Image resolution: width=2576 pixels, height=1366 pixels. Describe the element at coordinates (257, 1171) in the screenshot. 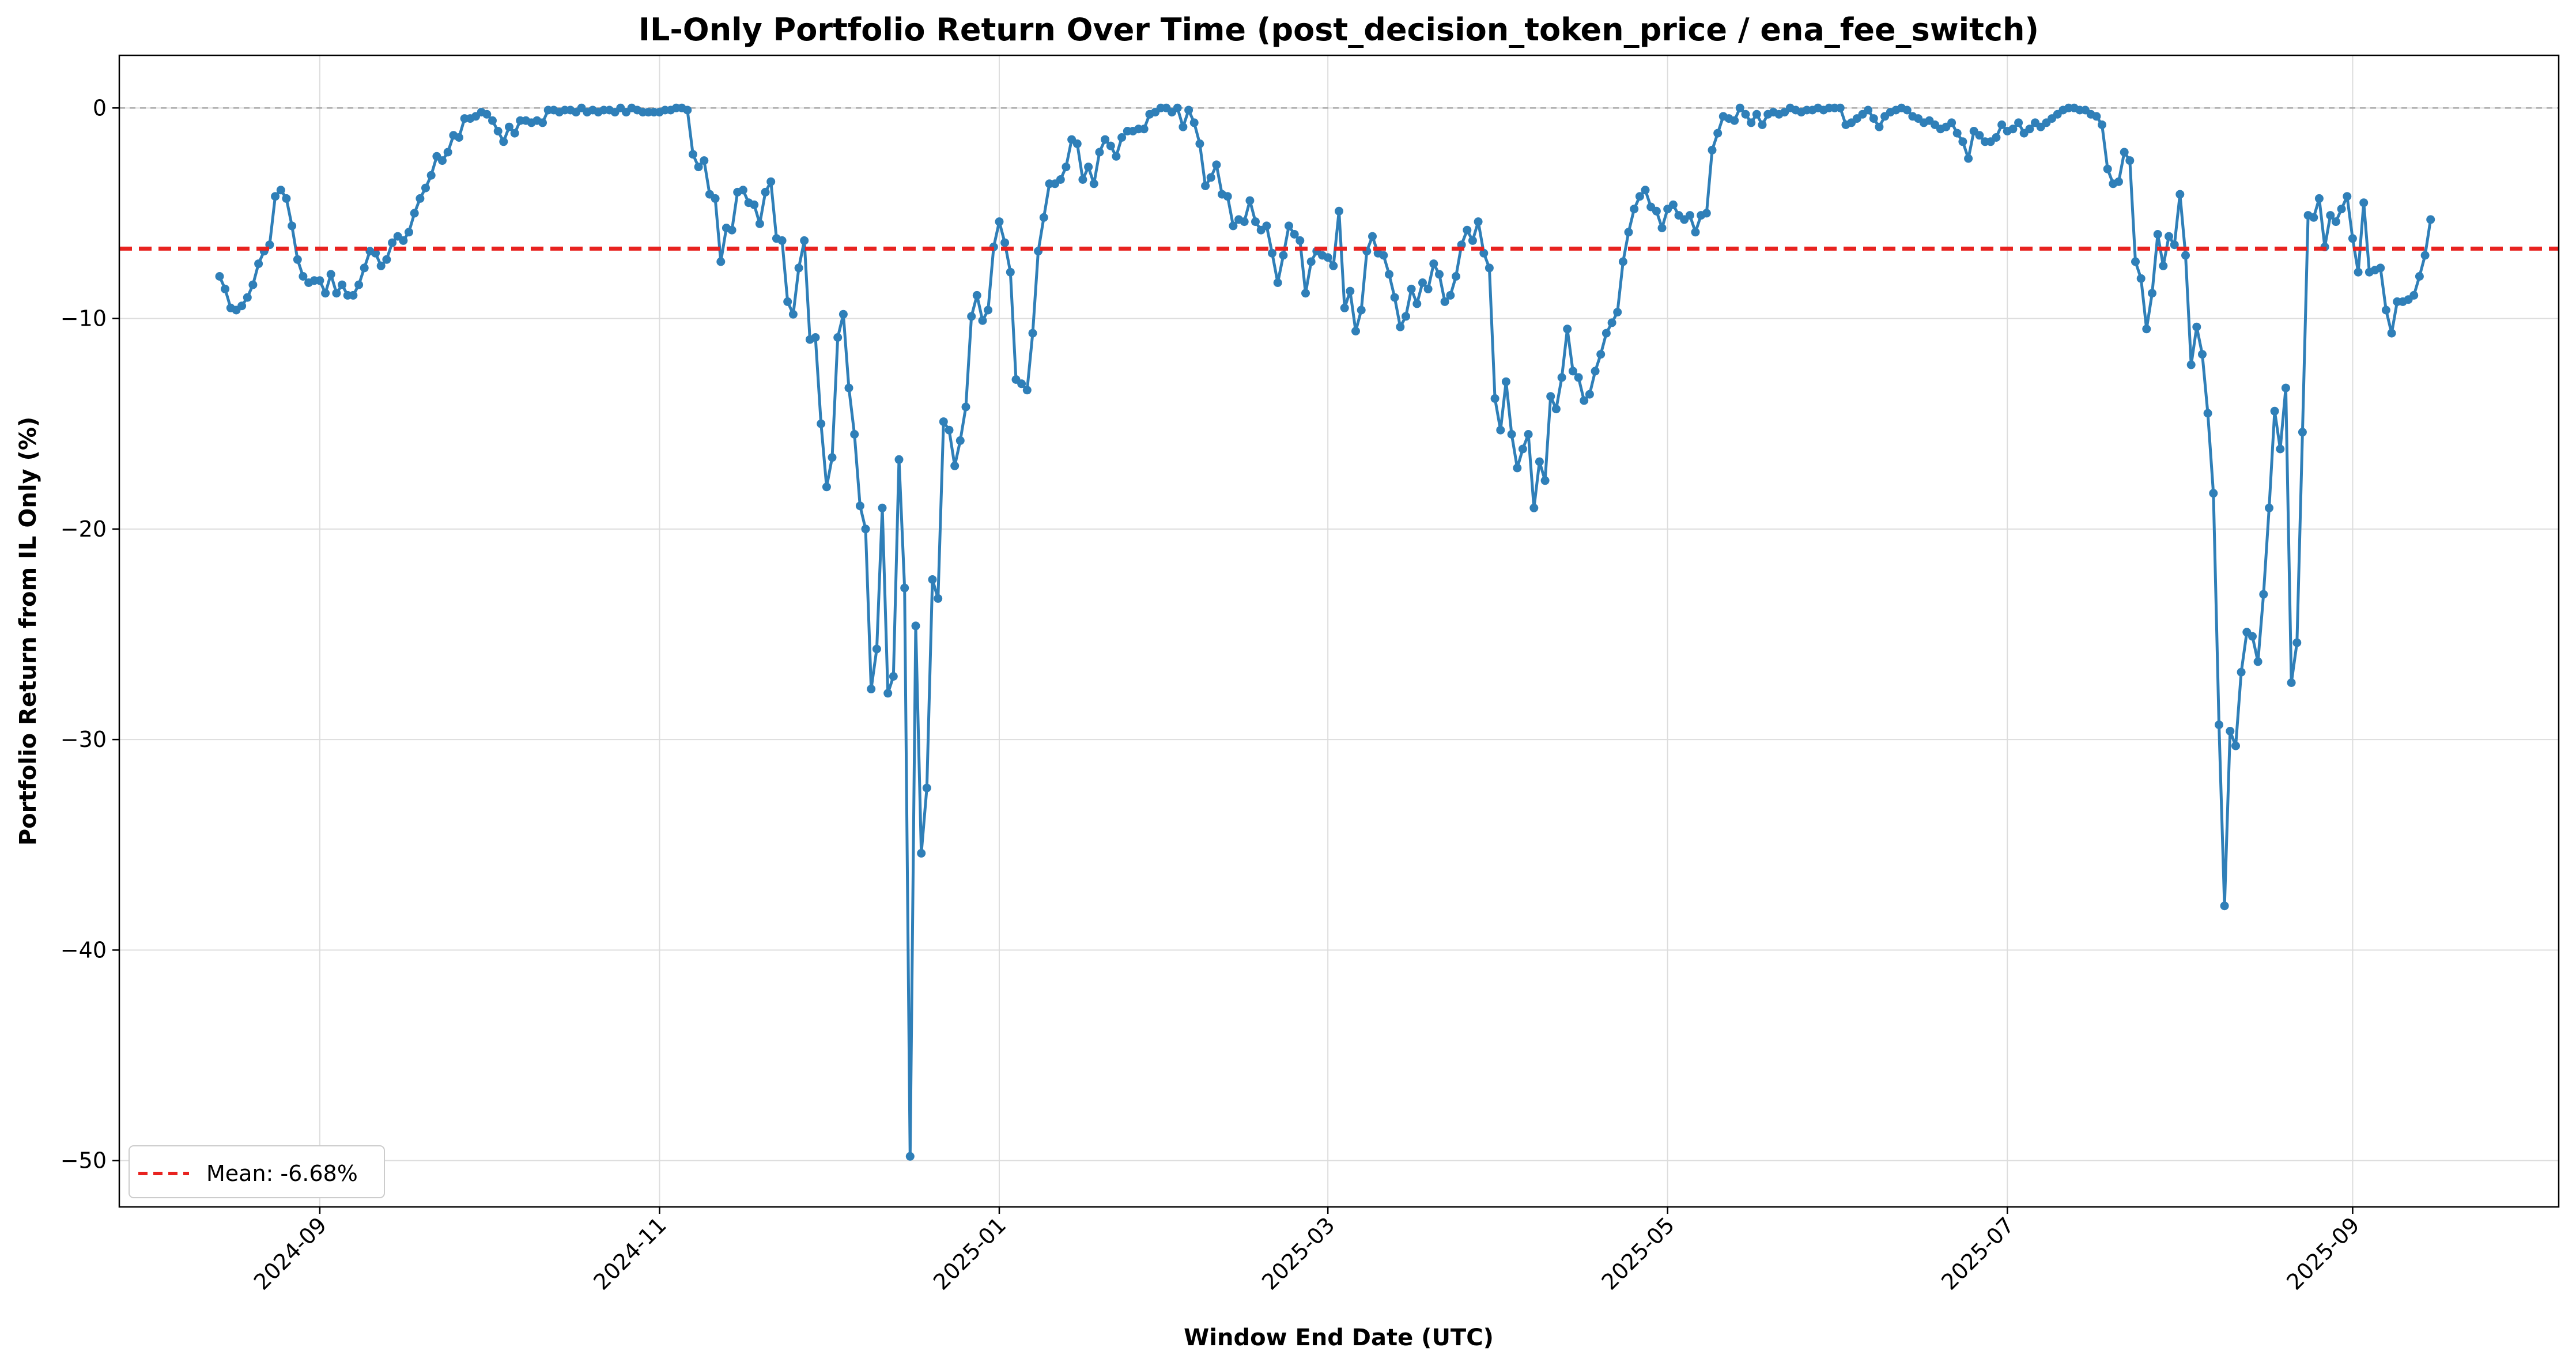

I see `legend: Mean: -6.68%` at that location.